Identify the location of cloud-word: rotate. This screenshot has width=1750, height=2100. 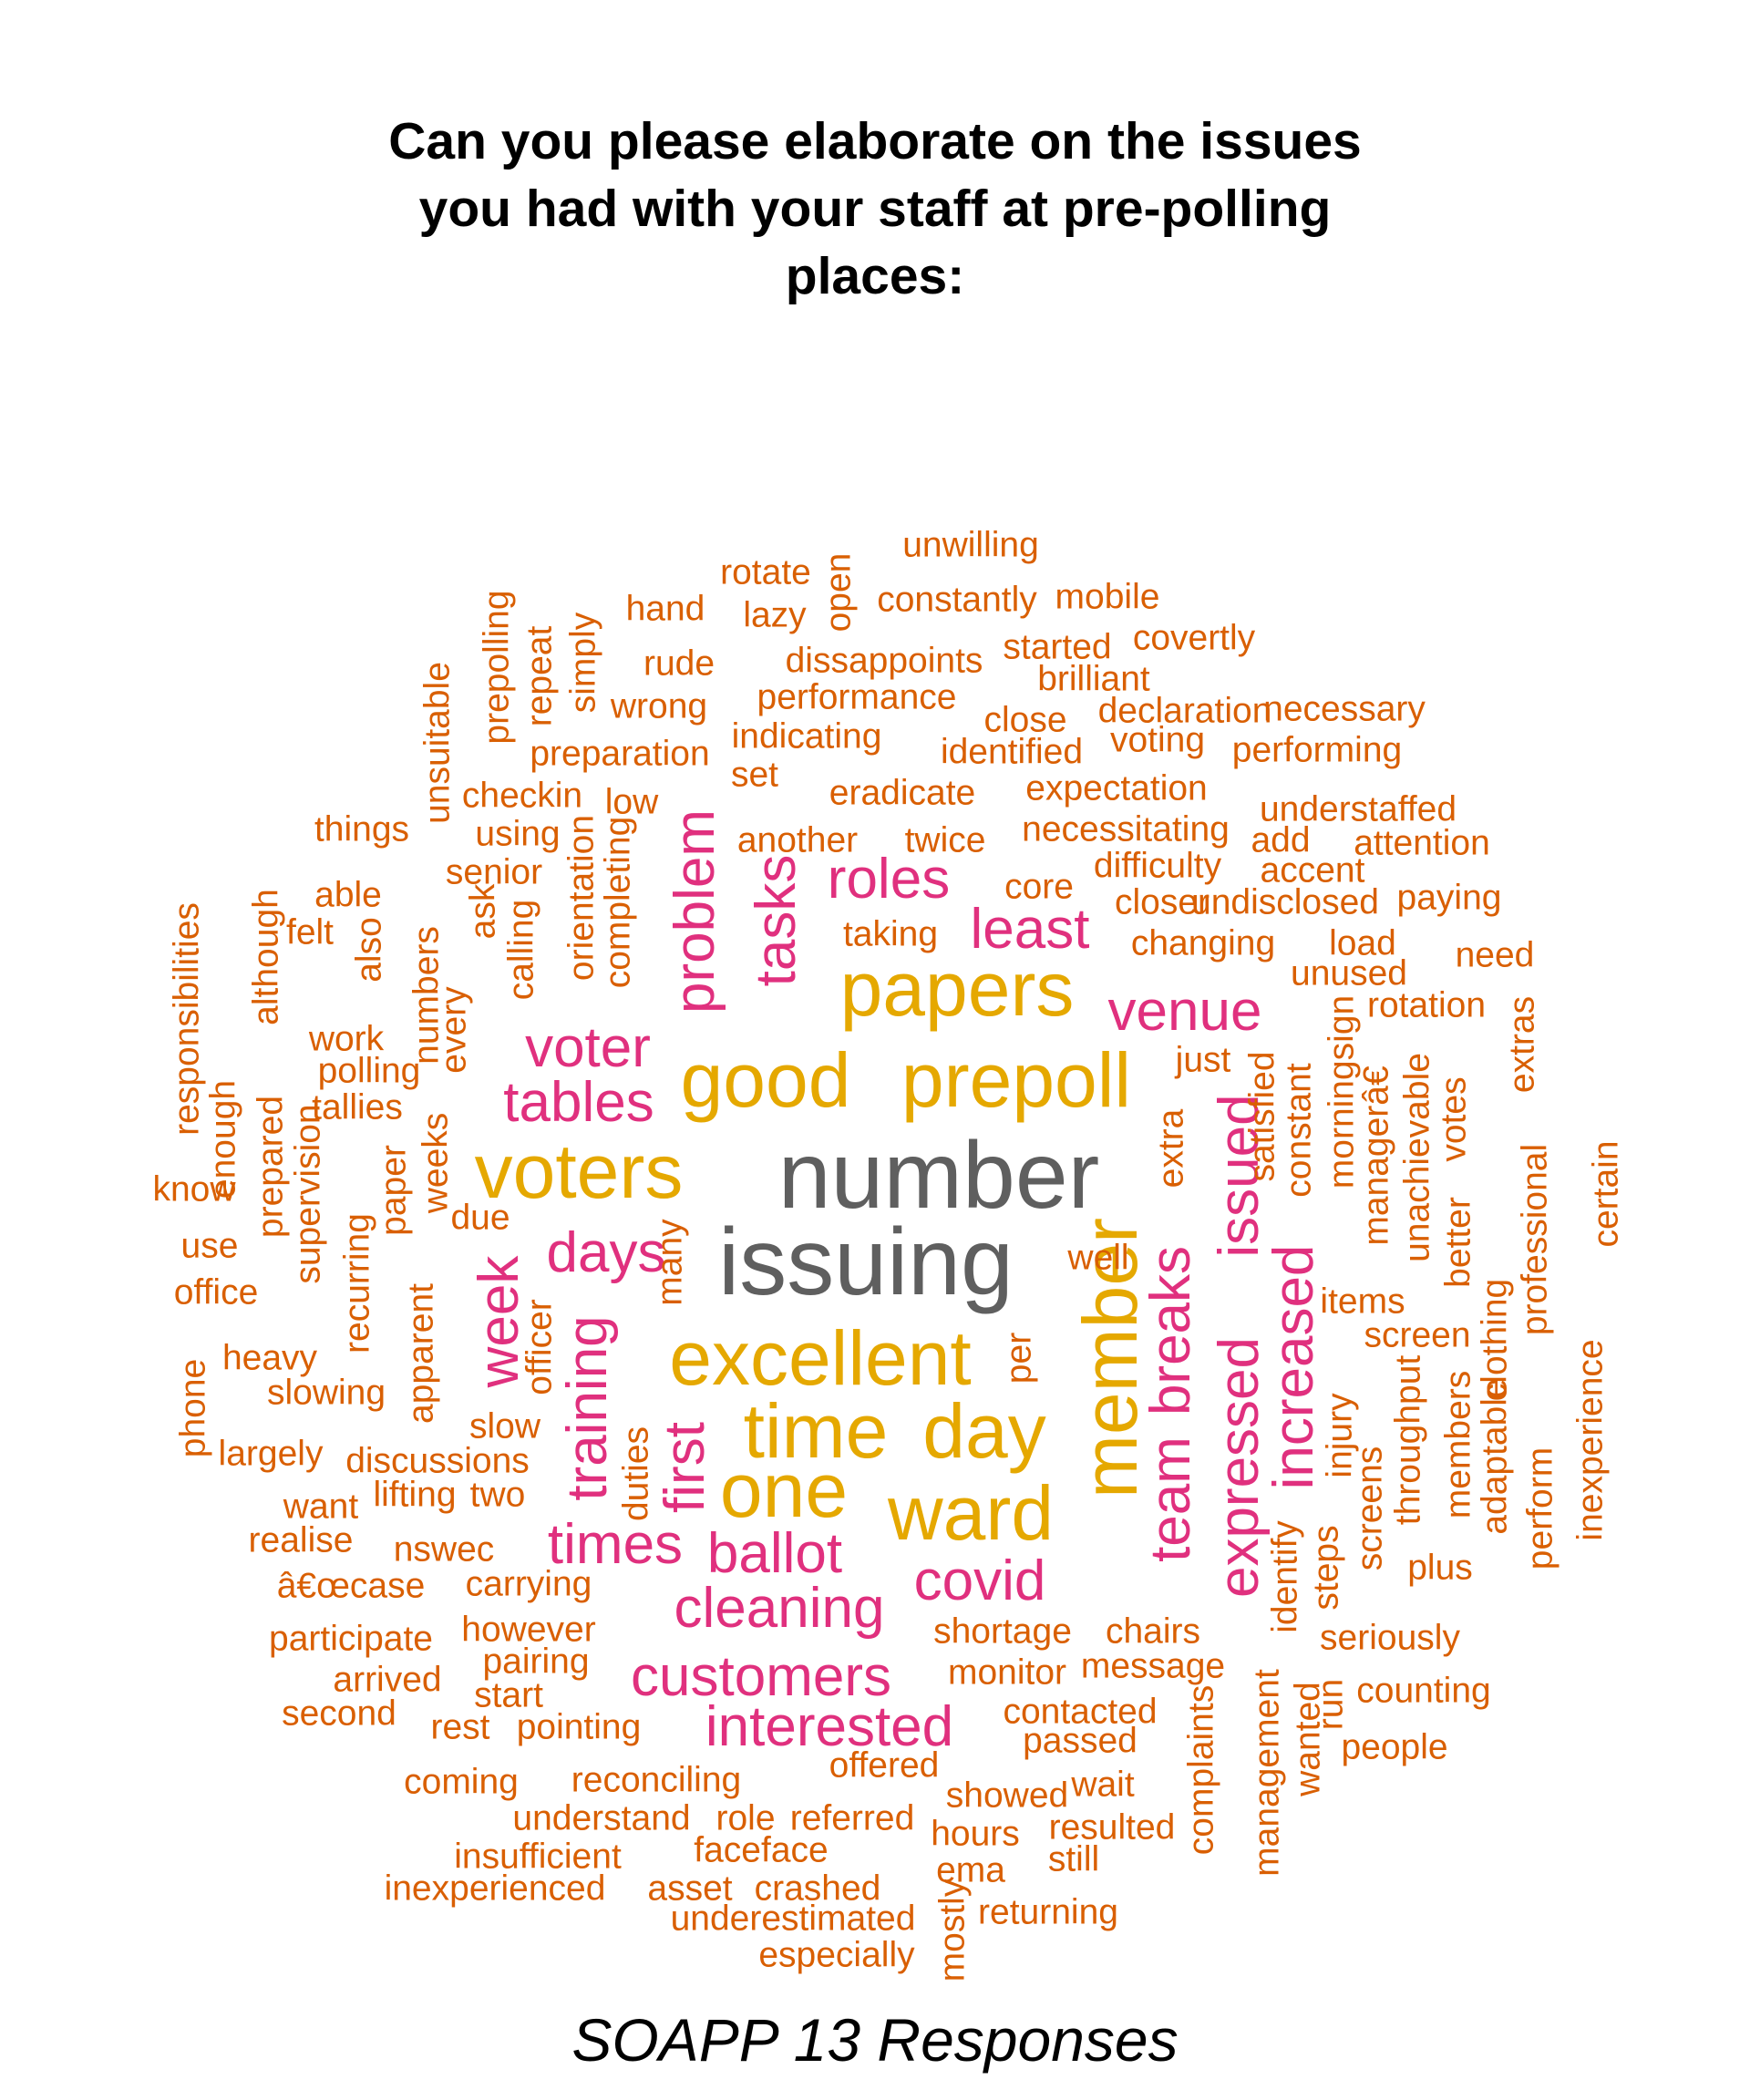
(765, 572).